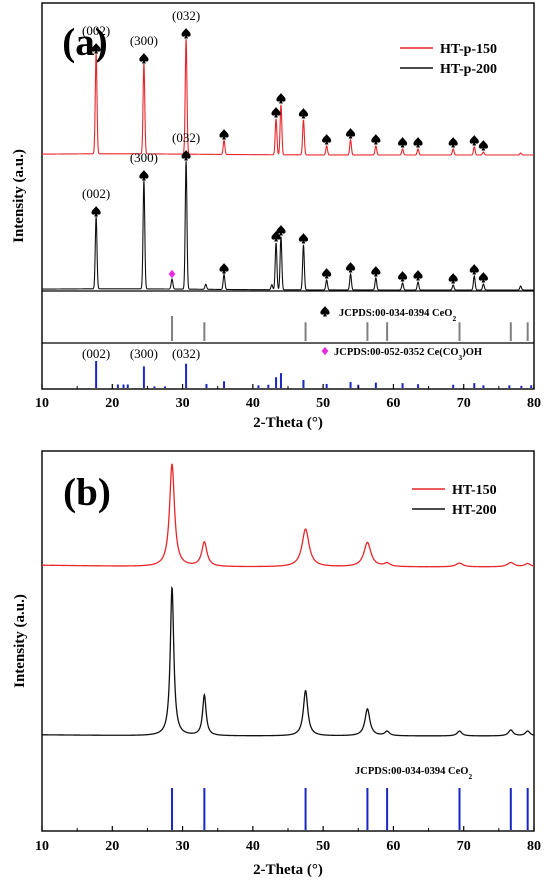  Describe the element at coordinates (96, 353) in the screenshot. I see `ref-index-label: (002)` at that location.